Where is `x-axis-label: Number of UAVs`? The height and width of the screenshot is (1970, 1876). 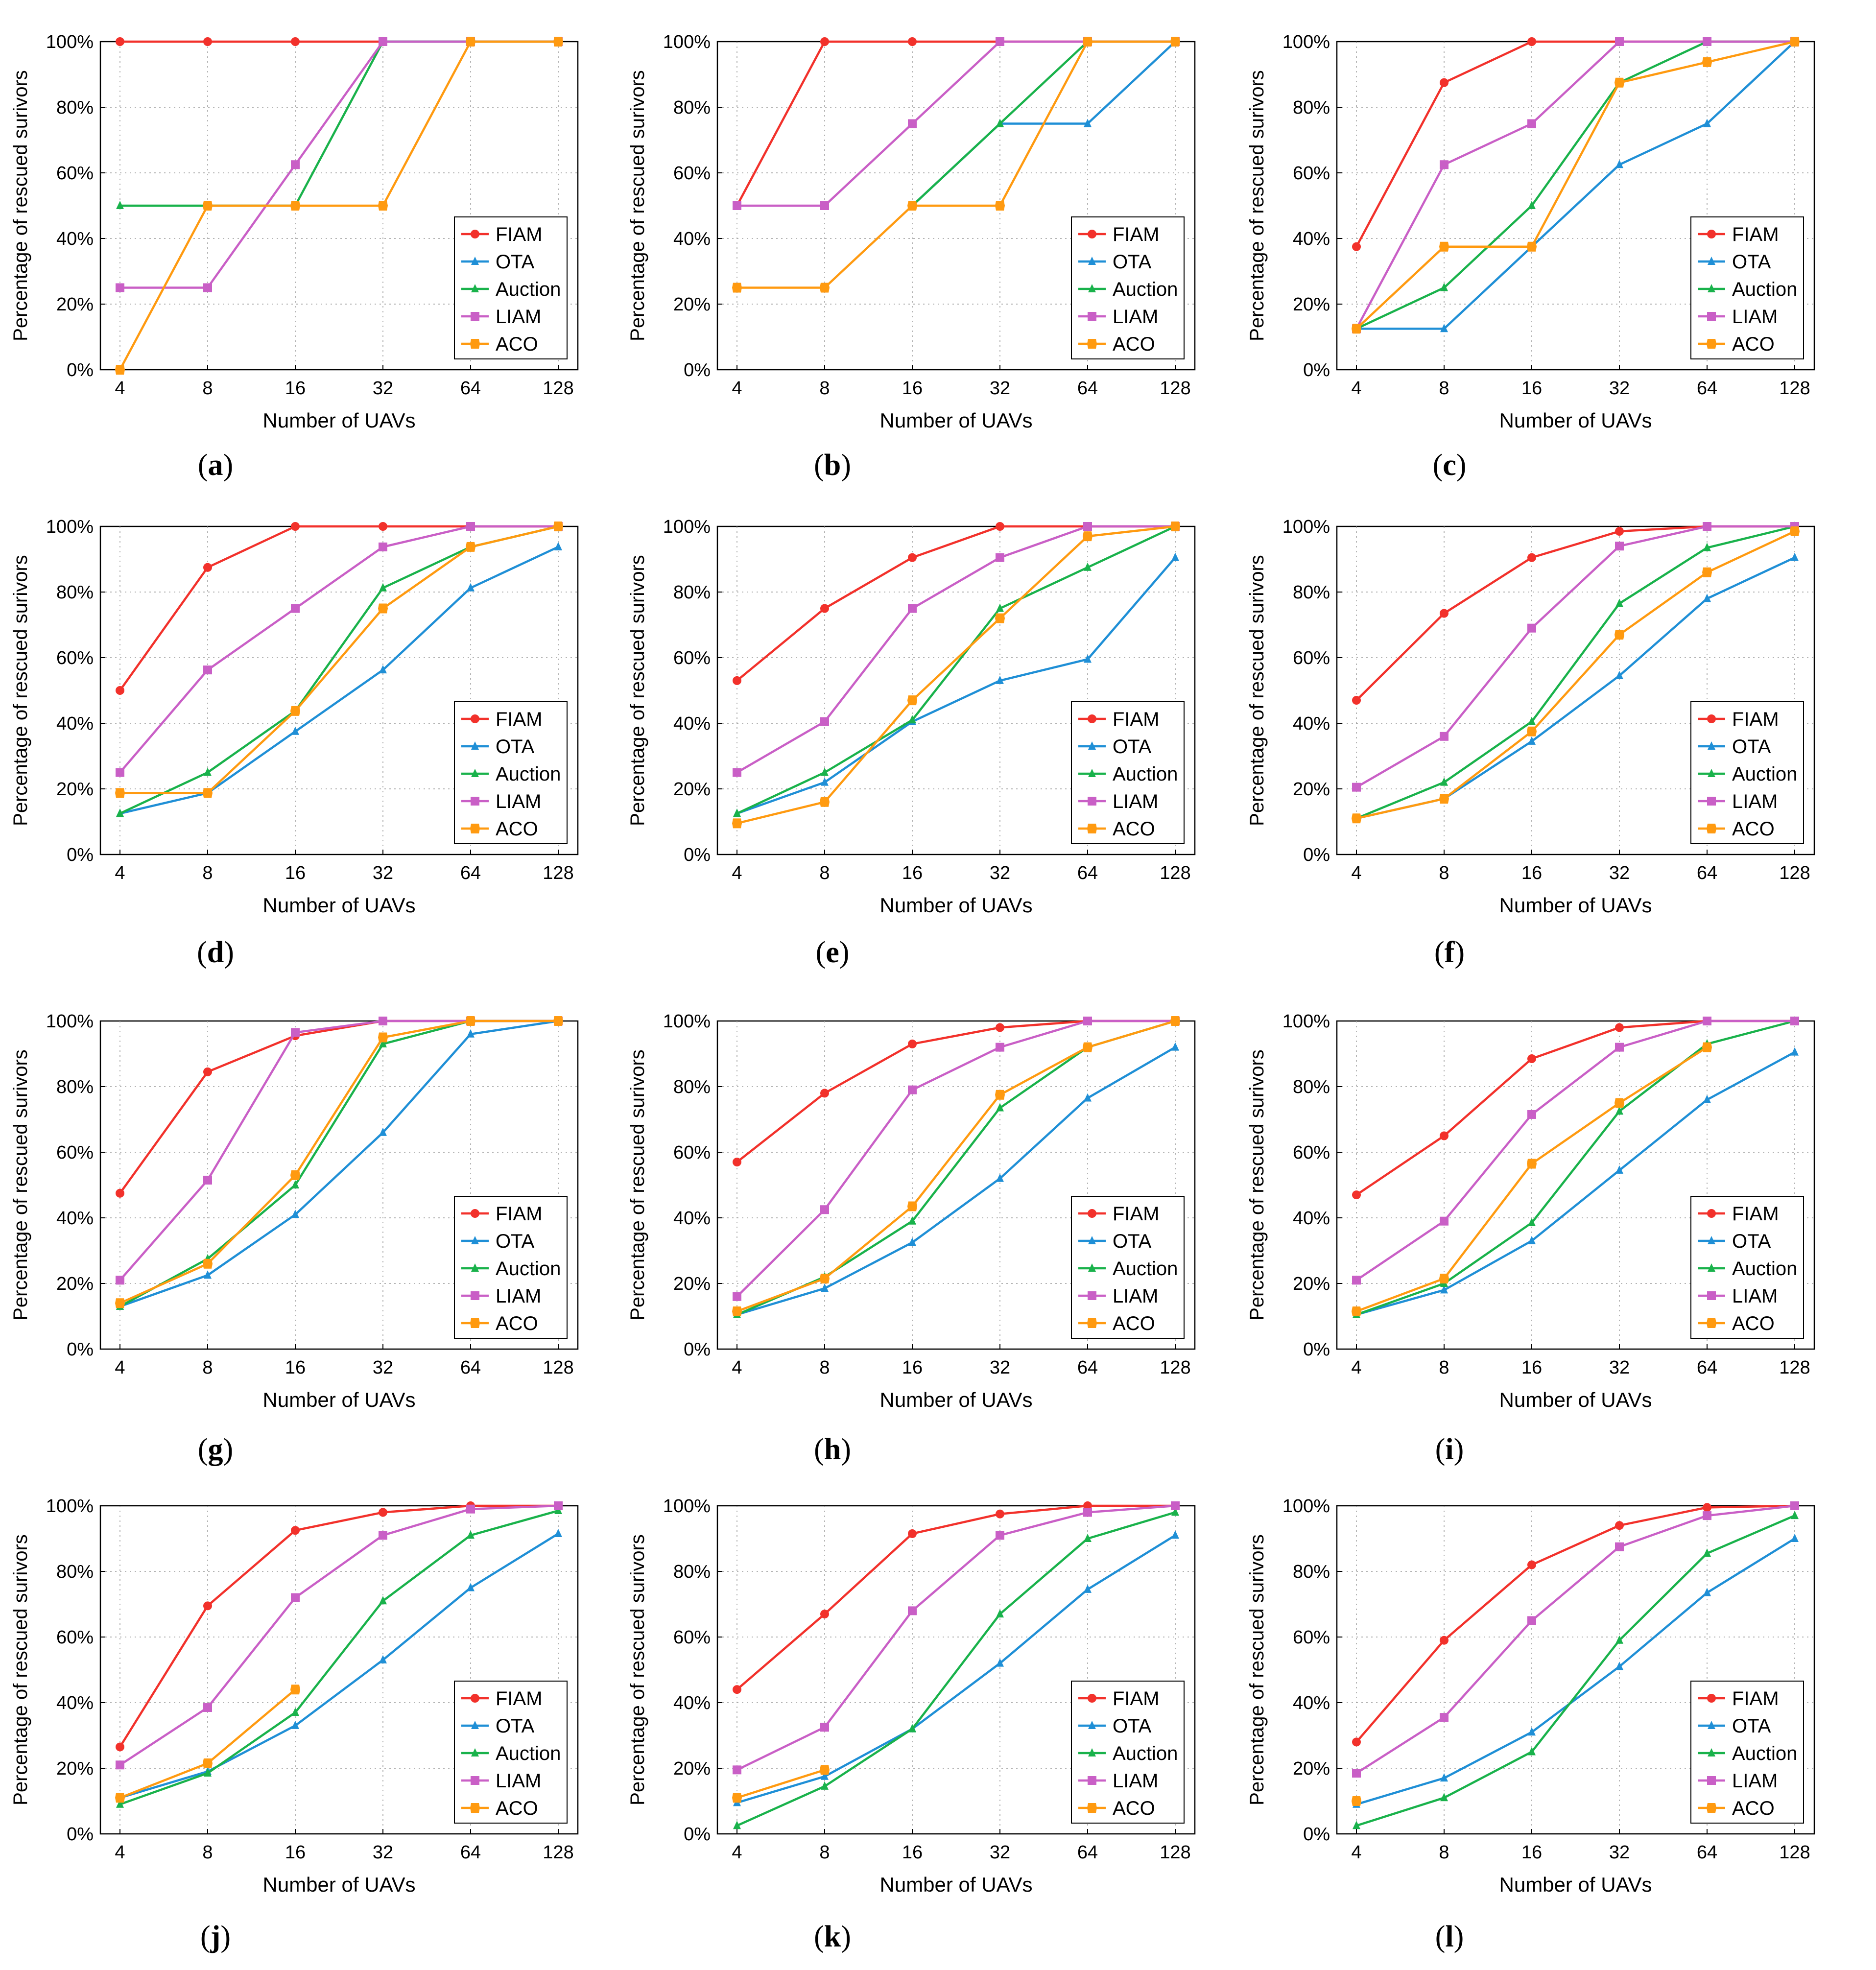 x-axis-label: Number of UAVs is located at coordinates (339, 1884).